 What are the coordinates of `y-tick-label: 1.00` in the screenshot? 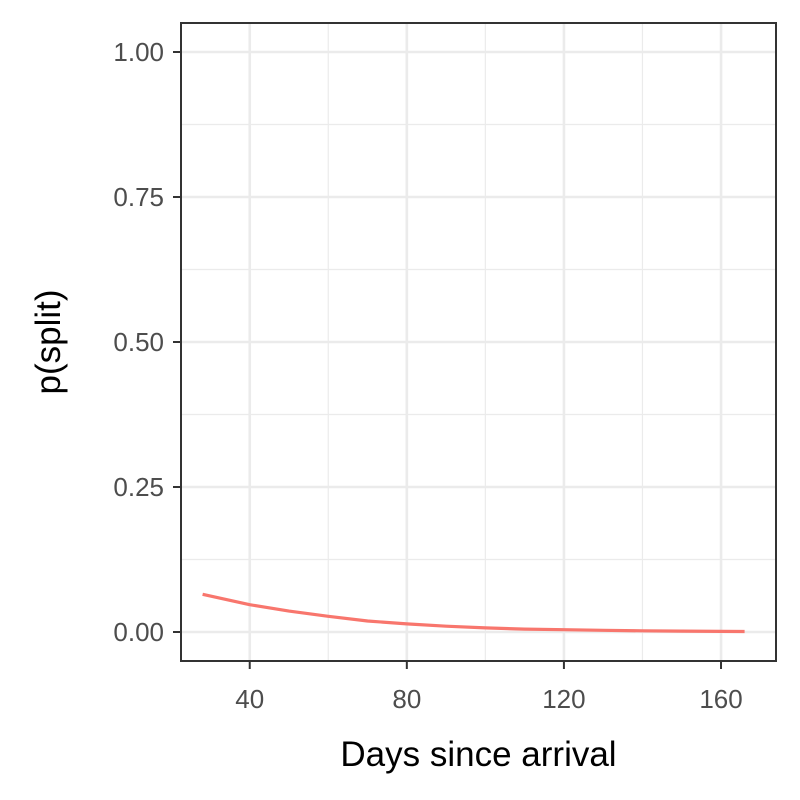 It's located at (138, 52).